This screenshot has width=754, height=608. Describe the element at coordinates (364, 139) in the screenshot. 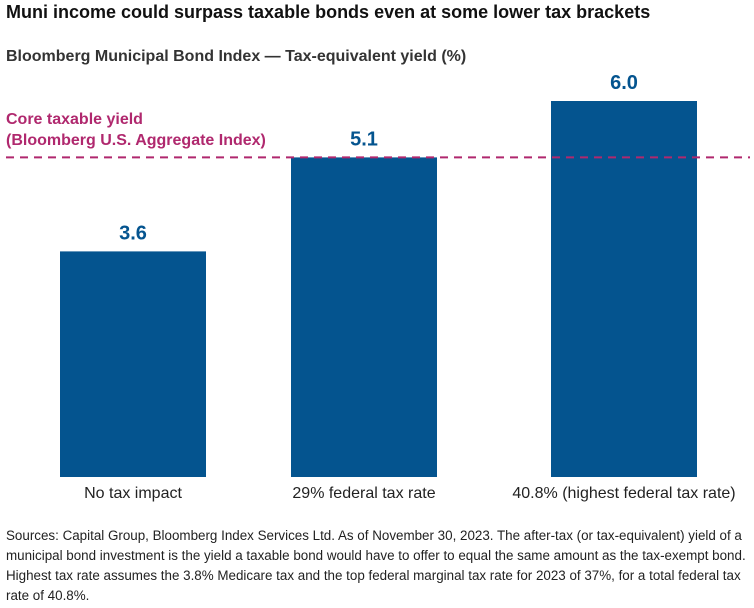

I see `data-label: 5.1` at that location.